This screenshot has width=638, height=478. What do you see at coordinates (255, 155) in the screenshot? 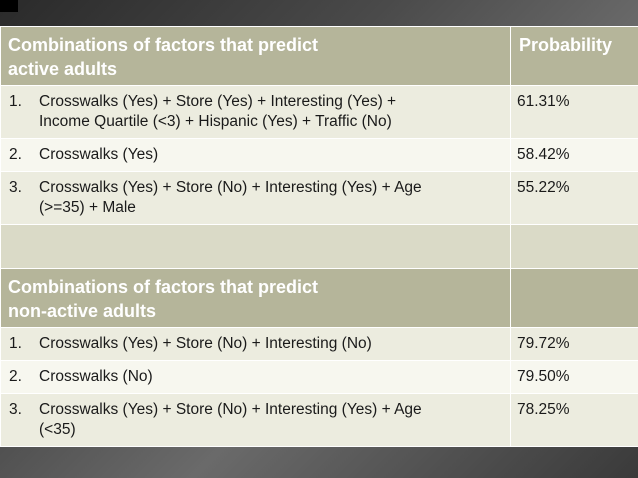
I see `combination-cell: 2. Crosswalks (Yes)` at bounding box center [255, 155].